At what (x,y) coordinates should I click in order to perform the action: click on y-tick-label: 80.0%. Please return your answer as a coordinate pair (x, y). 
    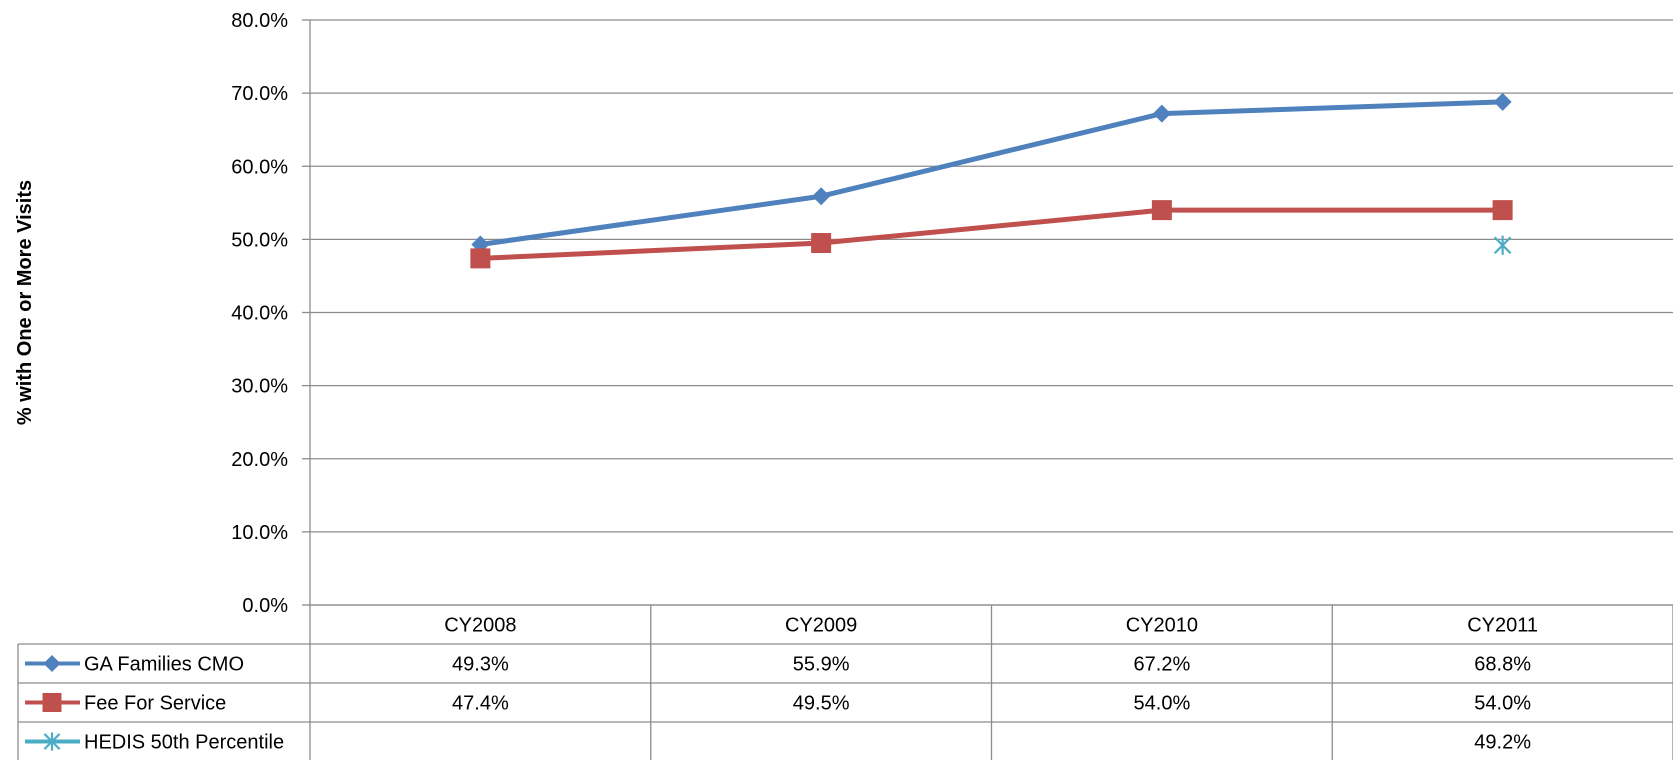
    Looking at the image, I should click on (259, 21).